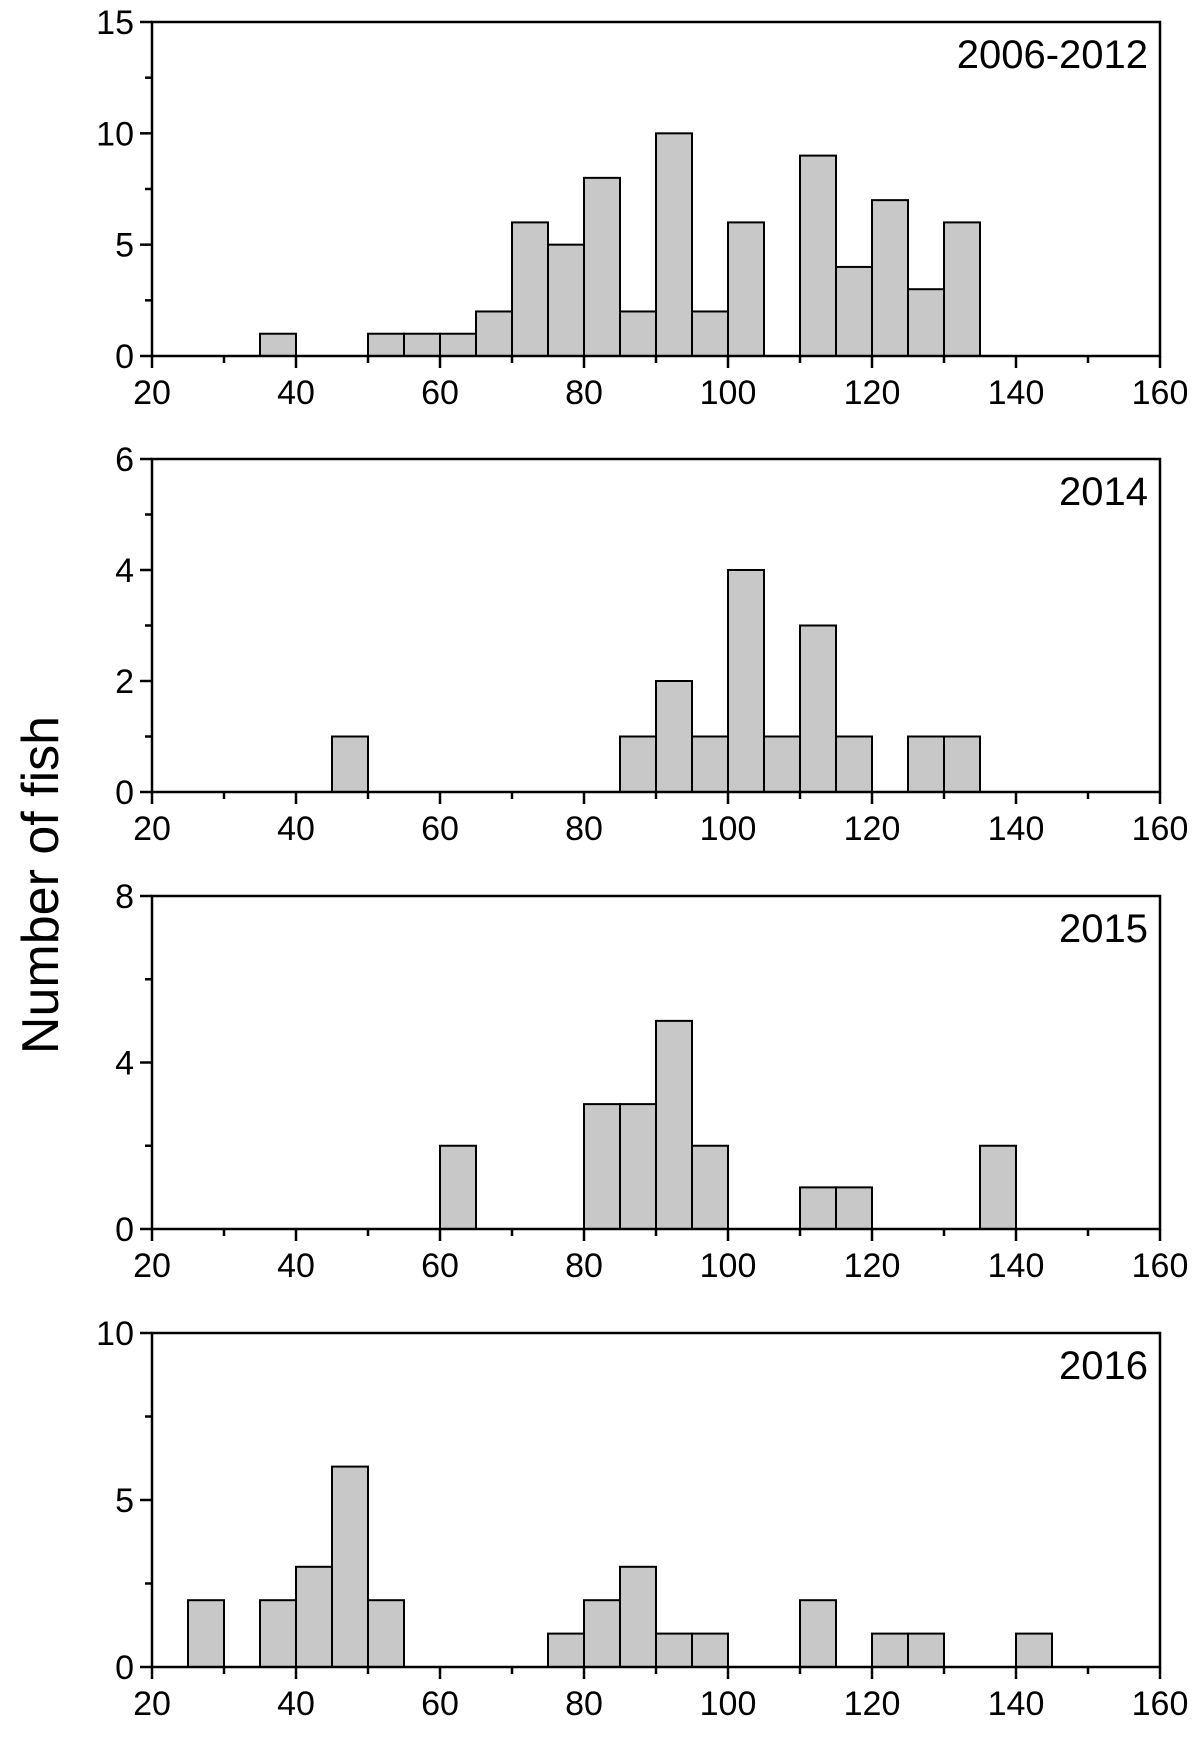 The width and height of the screenshot is (1200, 1741). Describe the element at coordinates (1103, 929) in the screenshot. I see `panel-title: 2015` at that location.